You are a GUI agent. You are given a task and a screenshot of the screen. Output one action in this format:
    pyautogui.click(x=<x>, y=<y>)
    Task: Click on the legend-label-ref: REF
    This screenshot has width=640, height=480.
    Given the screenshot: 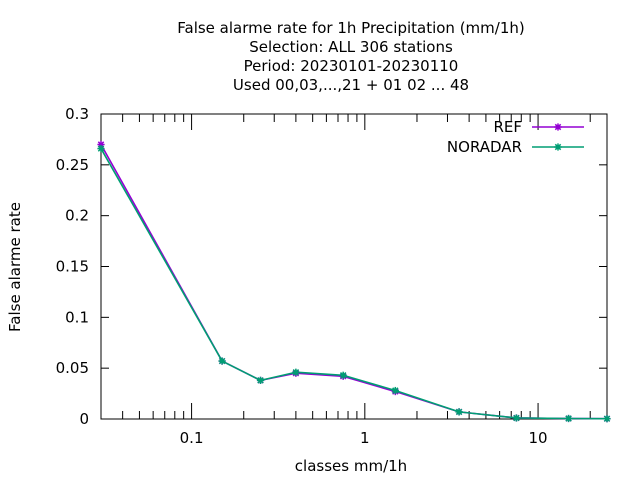 What is the action you would take?
    pyautogui.click(x=507, y=127)
    